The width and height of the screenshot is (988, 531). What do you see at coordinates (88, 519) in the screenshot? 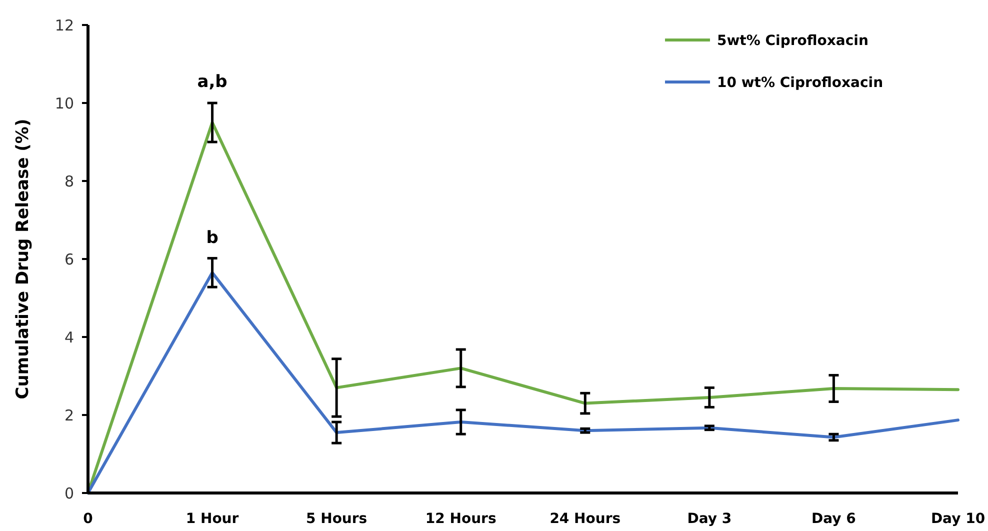
I see `x-tick-label: 0` at bounding box center [88, 519].